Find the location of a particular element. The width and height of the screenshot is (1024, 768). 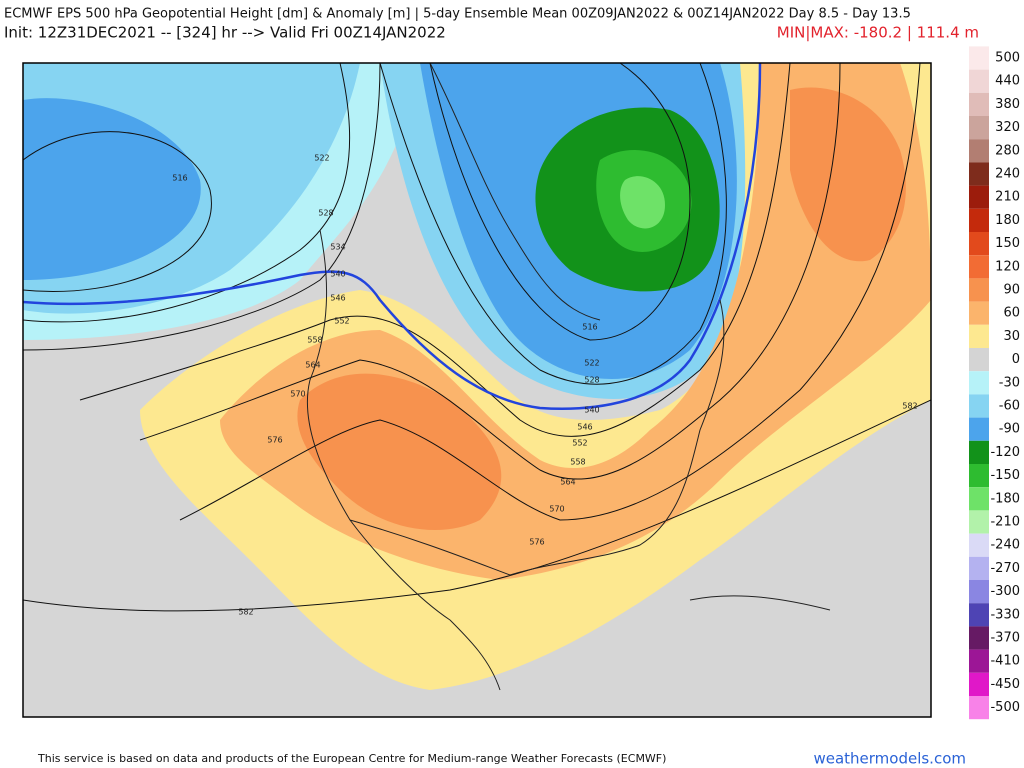

legend-label: 210 is located at coordinates (1007, 197).